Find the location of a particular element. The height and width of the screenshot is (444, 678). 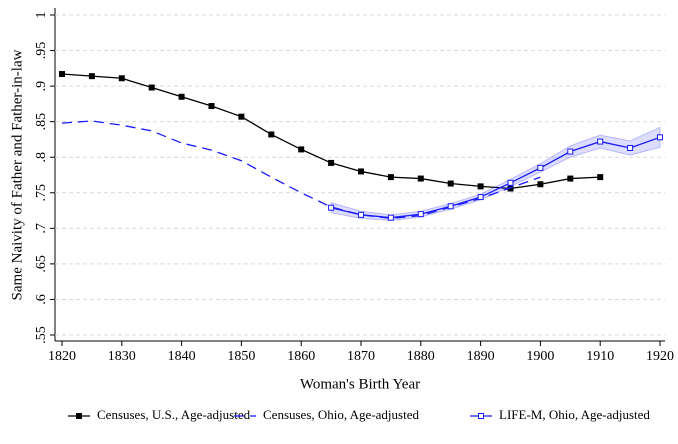

x-tick-label: 1870 is located at coordinates (361, 356).